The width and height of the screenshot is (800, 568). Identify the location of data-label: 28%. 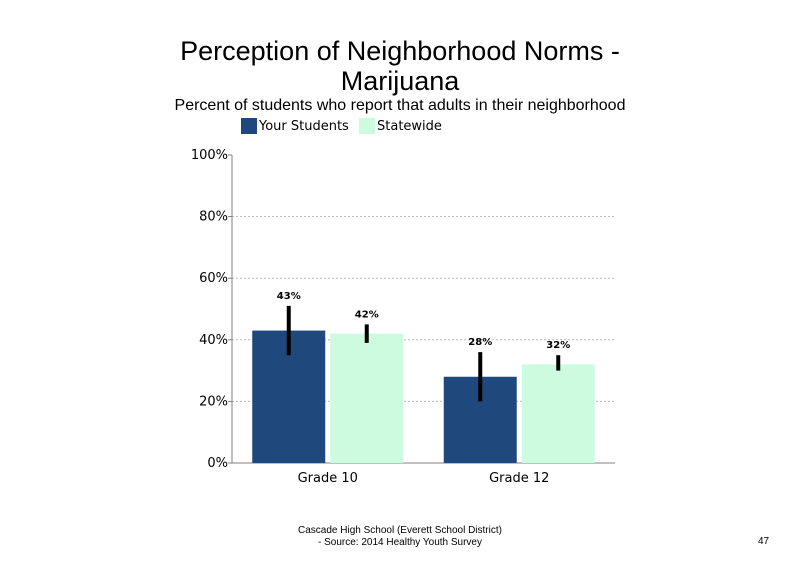
(480, 342).